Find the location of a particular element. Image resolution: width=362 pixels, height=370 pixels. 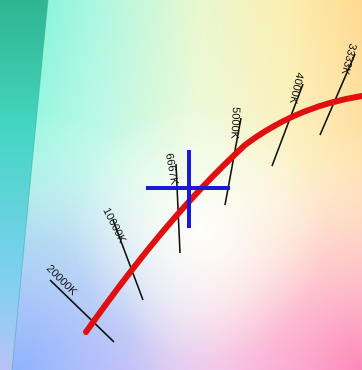

isotherm-line-4000k is located at coordinates (287, 125).